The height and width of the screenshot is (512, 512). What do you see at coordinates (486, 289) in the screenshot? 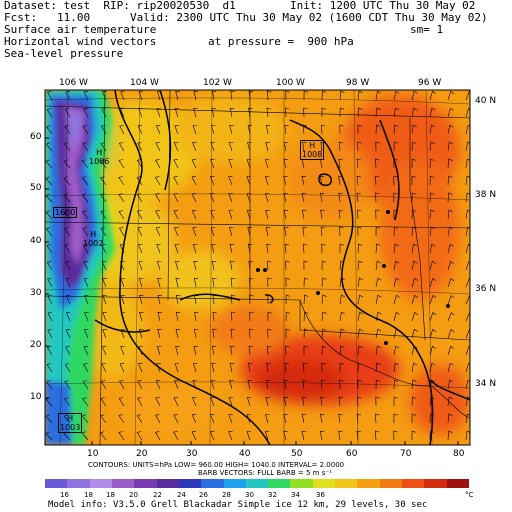
I see `lat-tick-36: 36 N` at bounding box center [486, 289].